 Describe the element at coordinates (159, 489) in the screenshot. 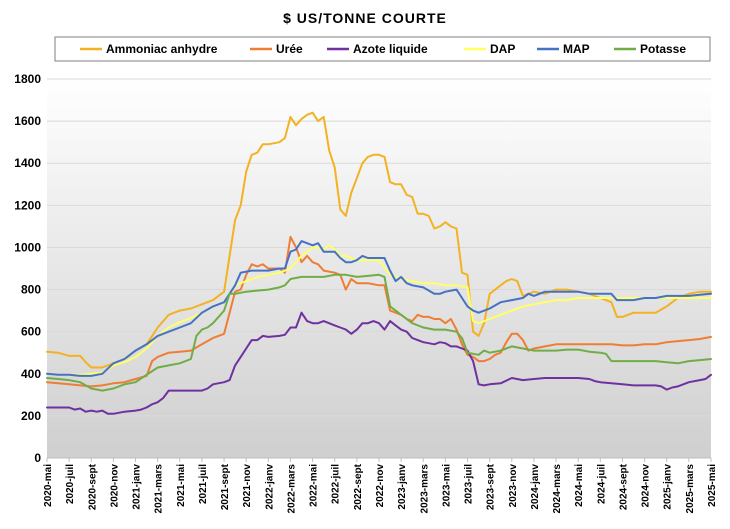

I see `x-tick-label: 2021-mars` at that location.